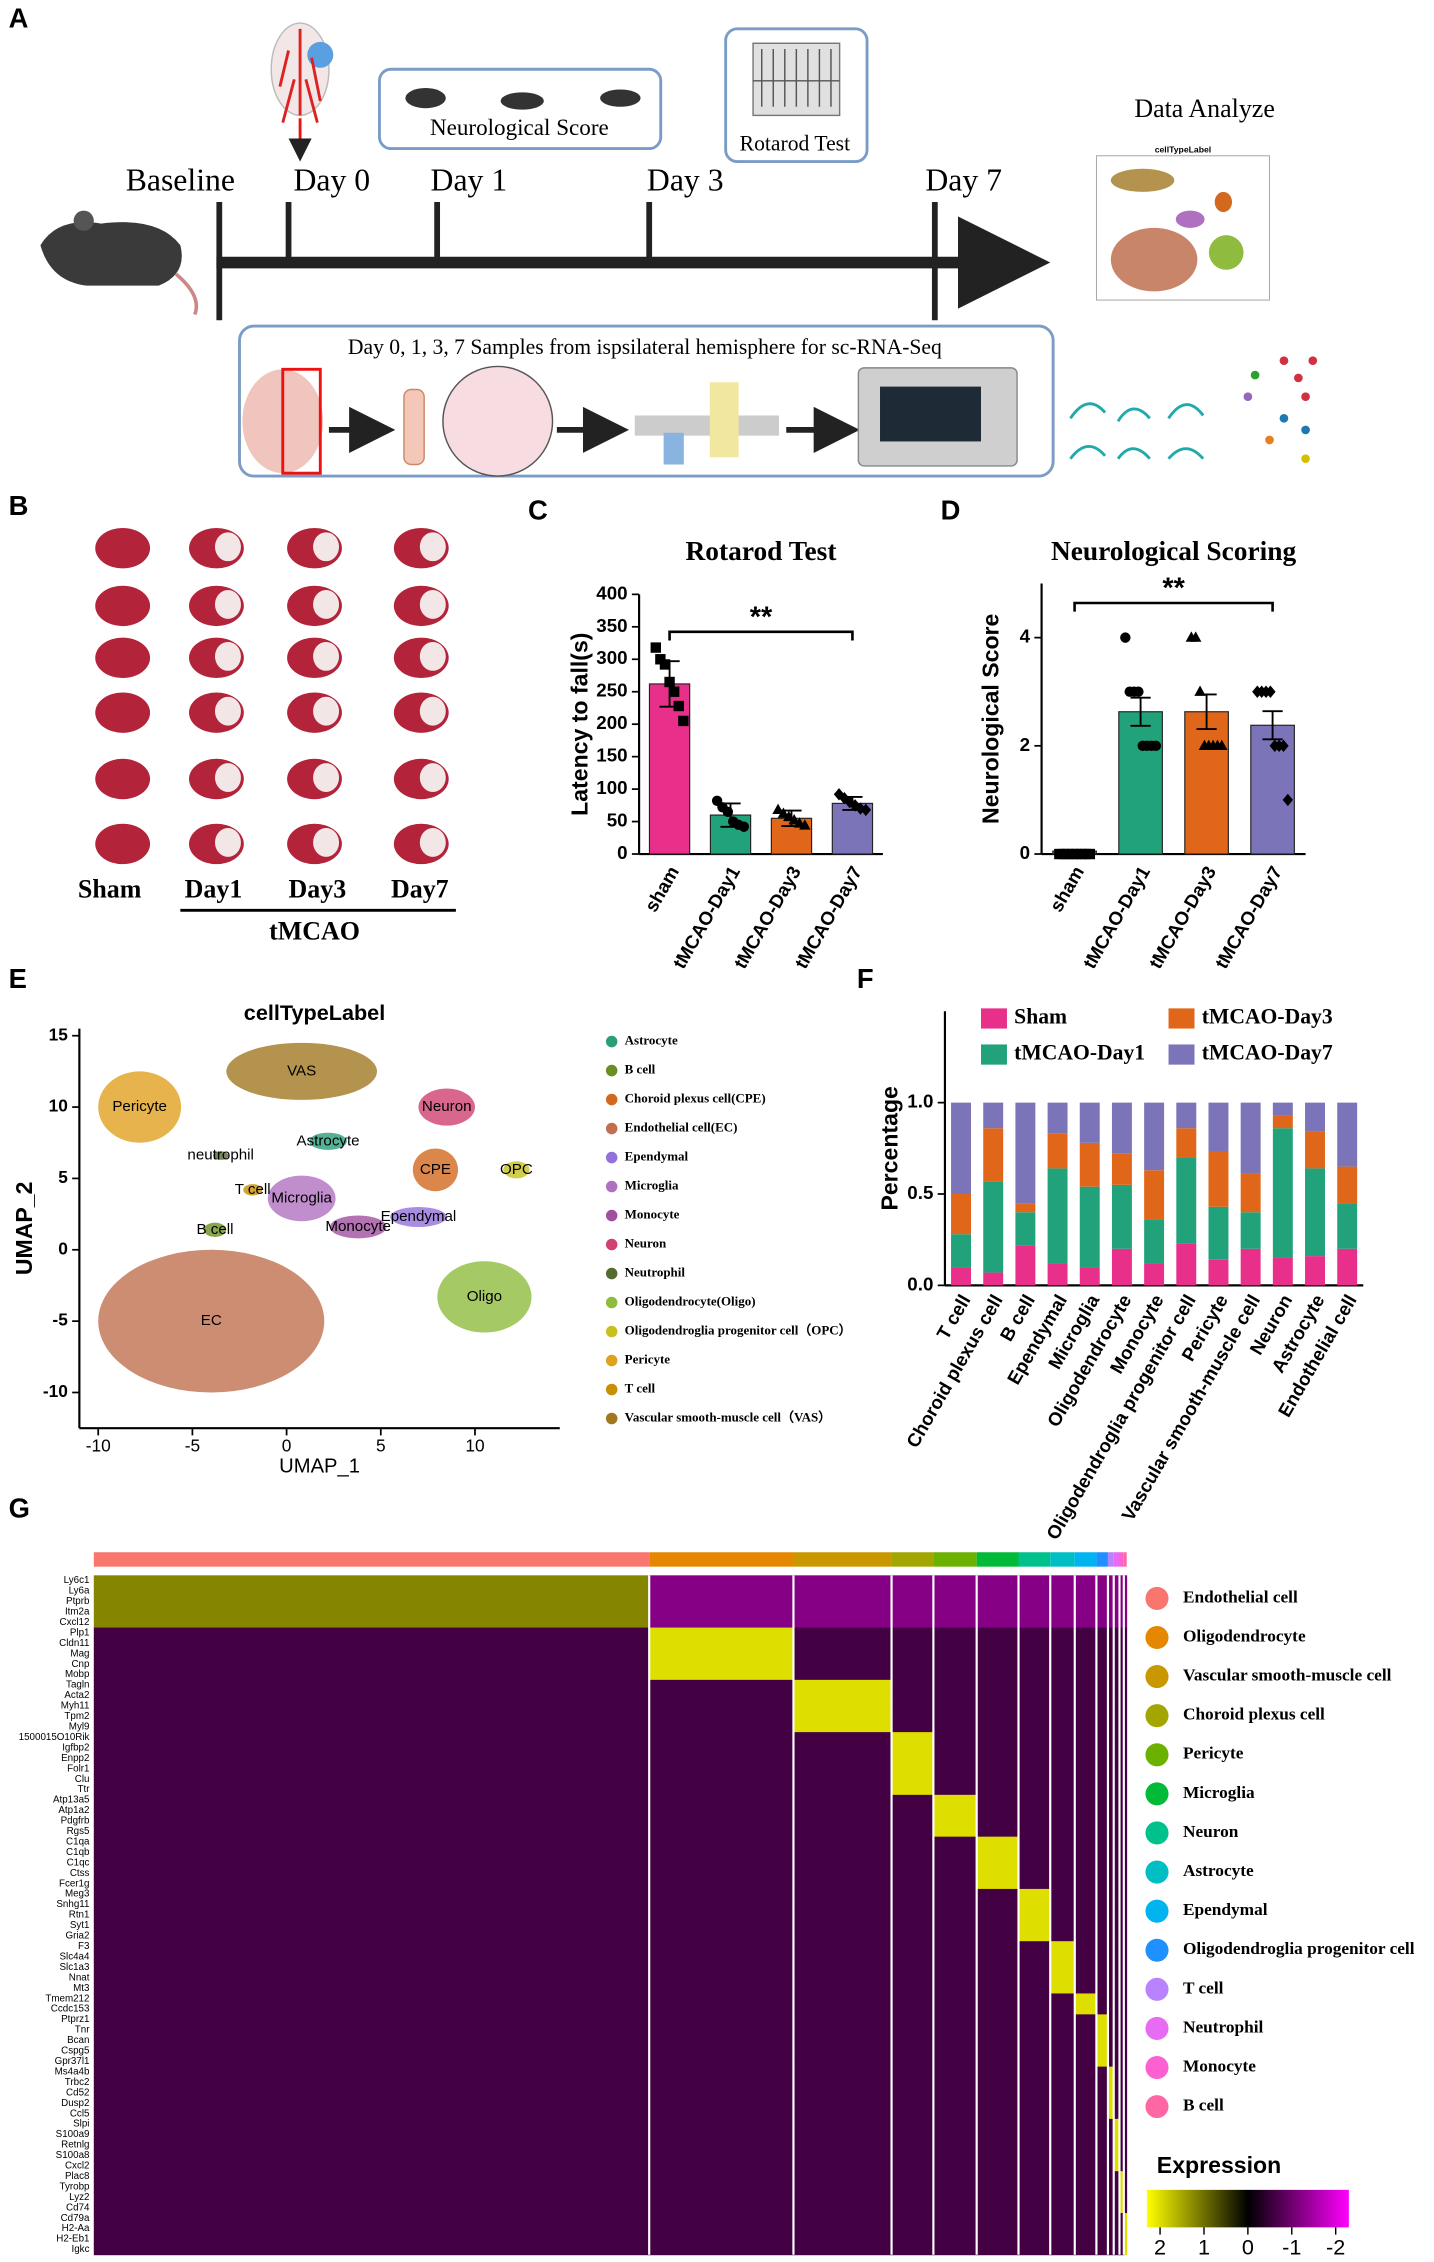 This screenshot has height=2262, width=1434. Describe the element at coordinates (77, 2082) in the screenshot. I see `gene-label: Trbc2` at that location.